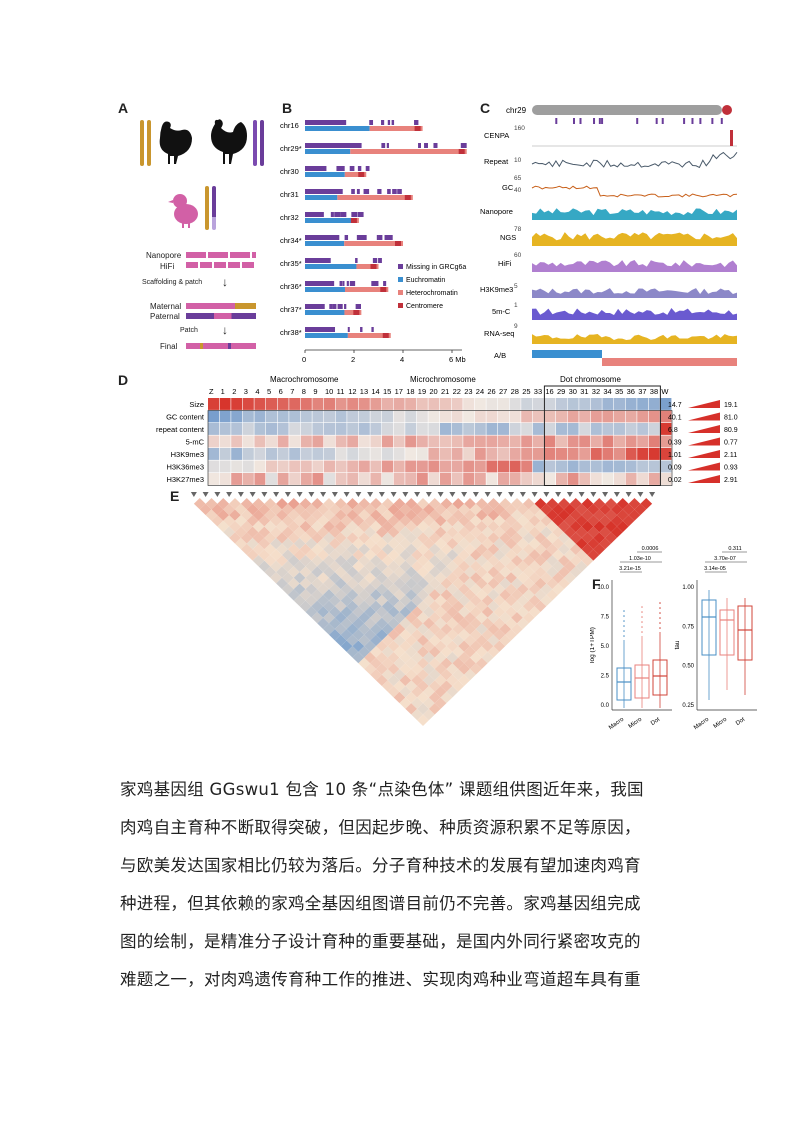 Image resolution: width=793 pixels, height=1122 pixels. I want to click on column-label: 23, so click(468, 391).